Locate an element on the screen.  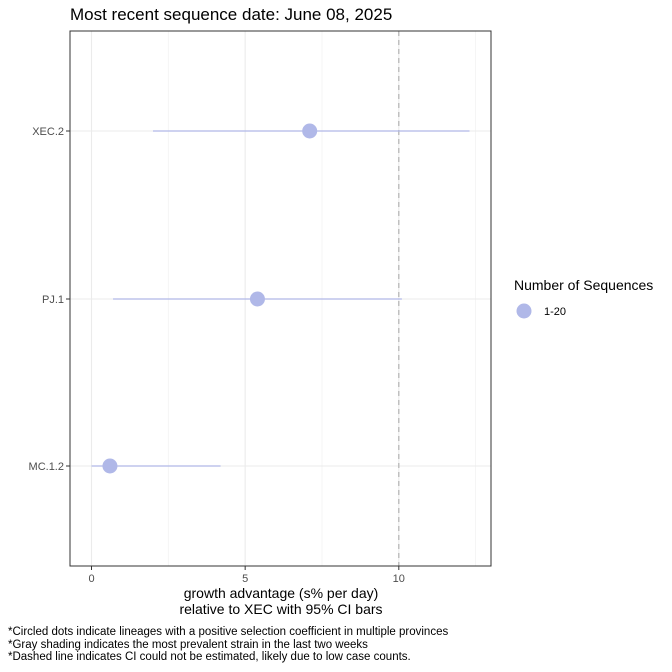
y-axis: XEC.2 PJ.1 MC.1.2 is located at coordinates (49, 299).